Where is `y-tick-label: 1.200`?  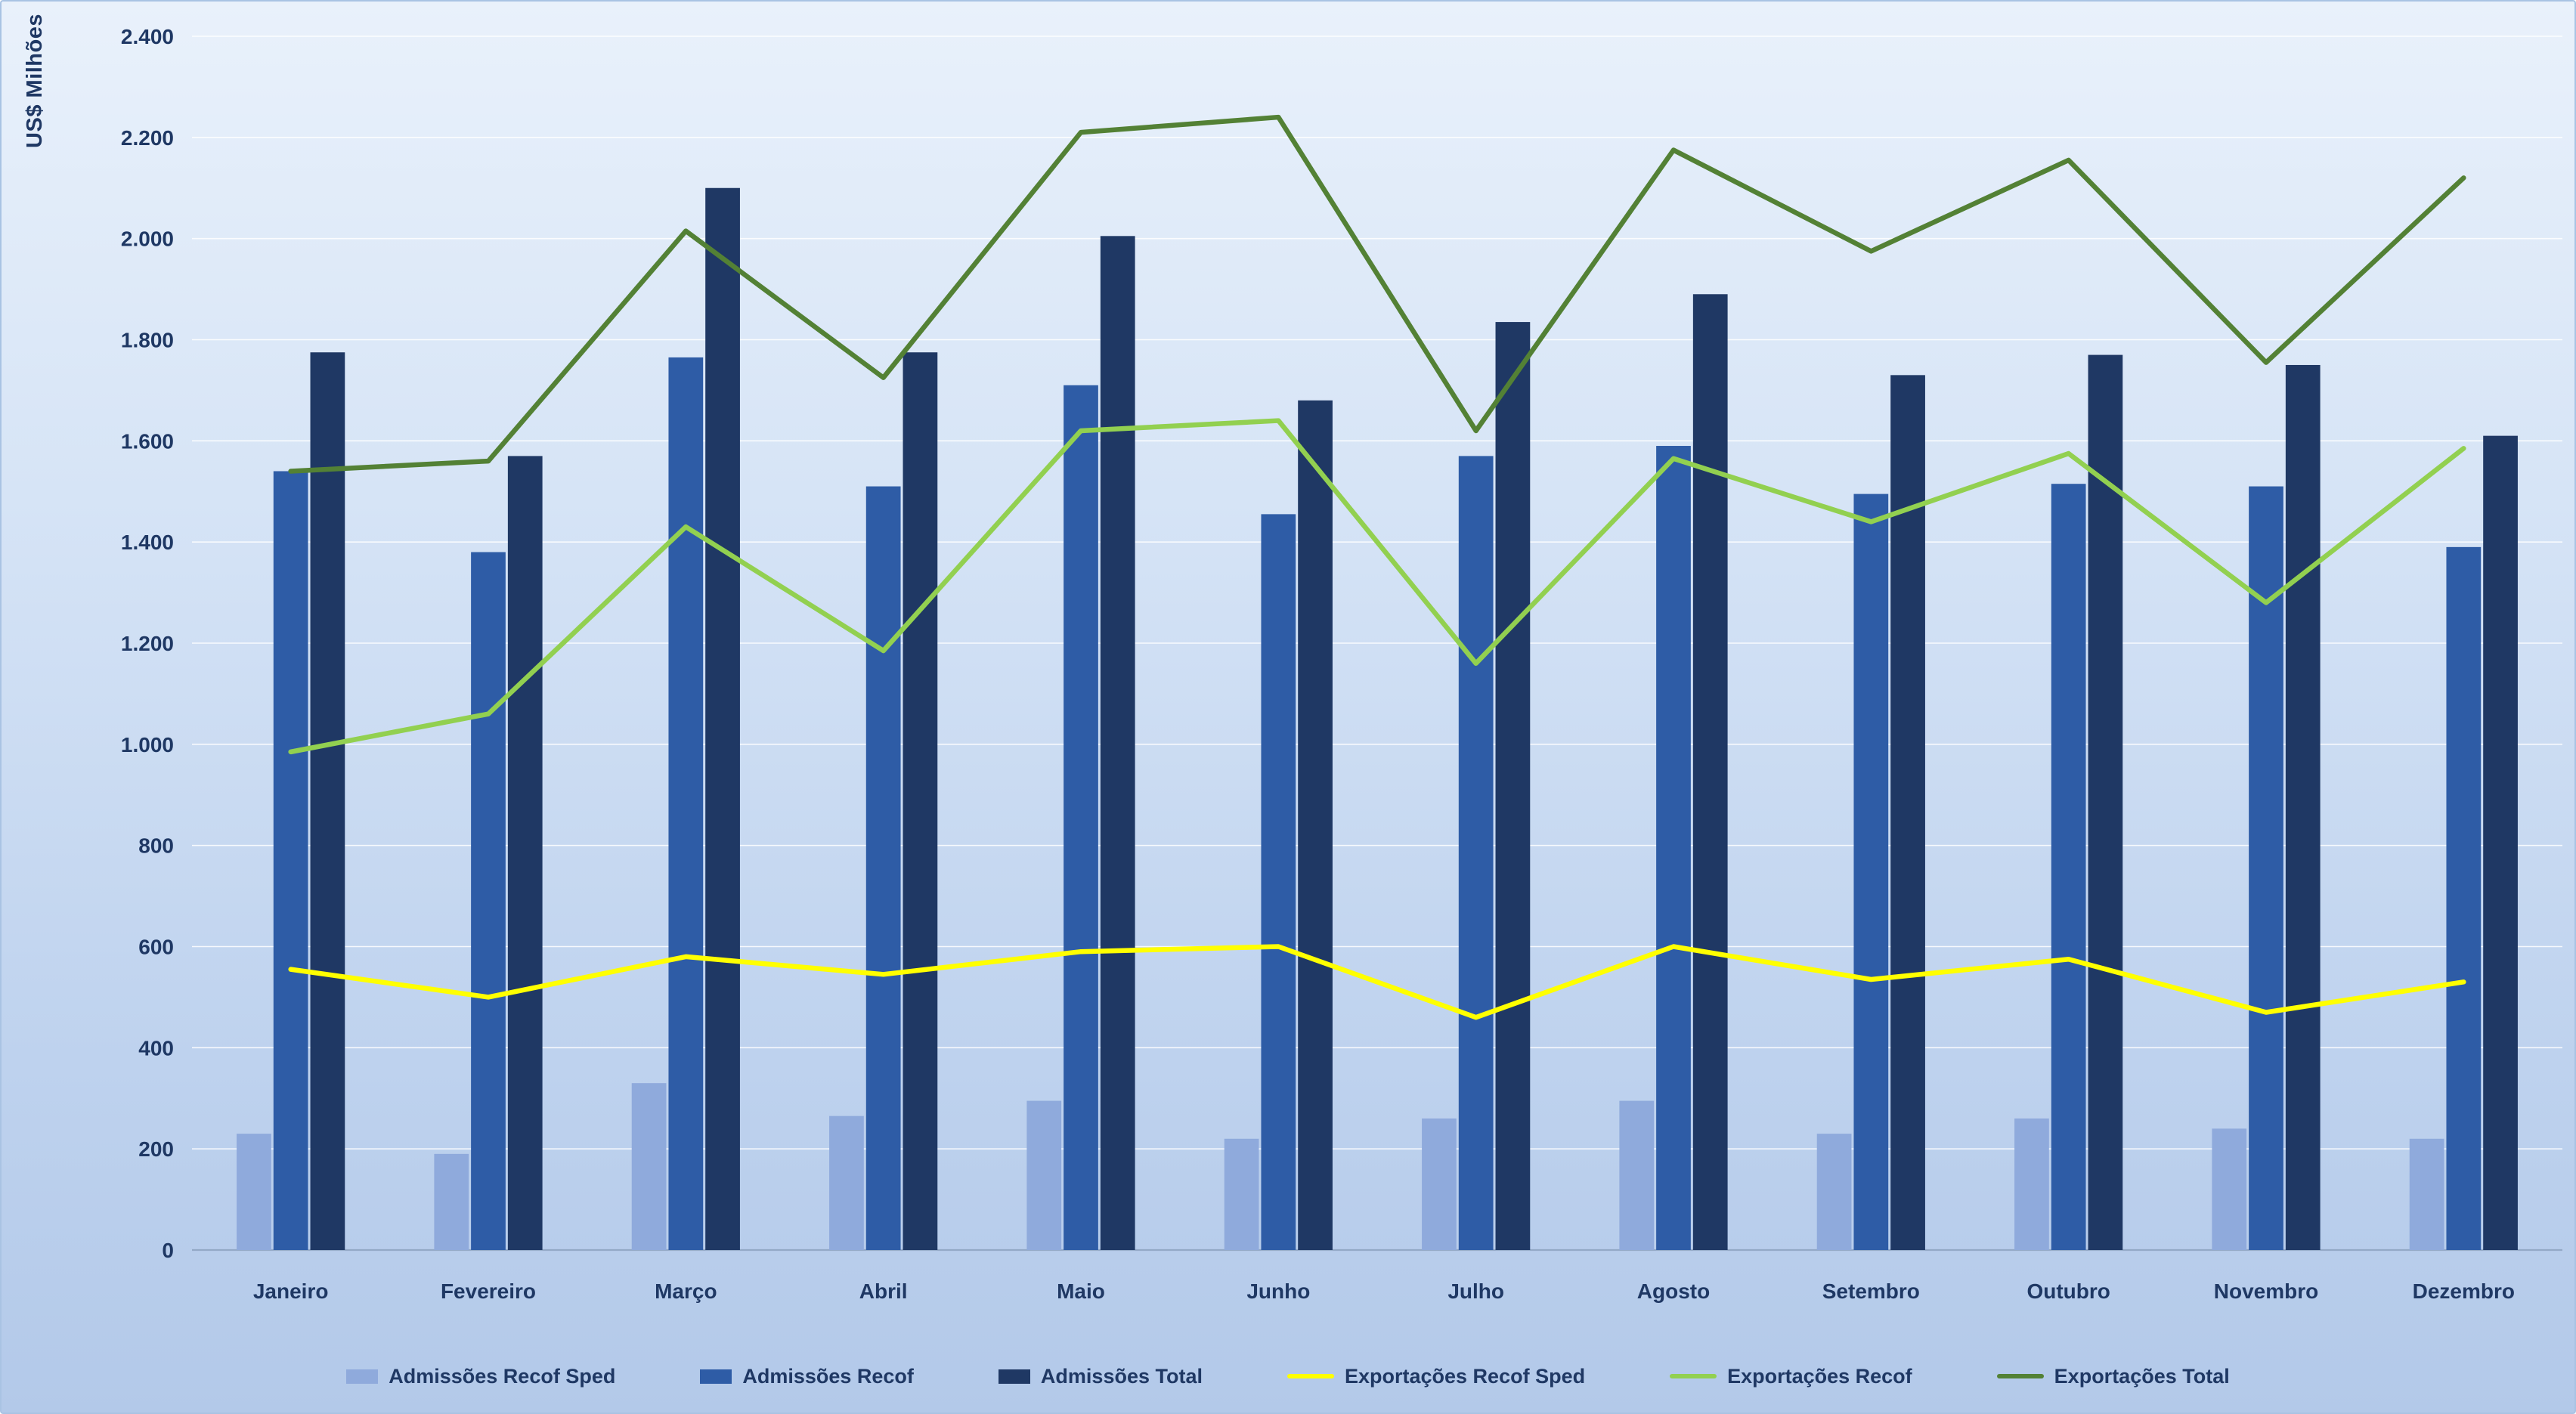
y-tick-label: 1.200 is located at coordinates (147, 643).